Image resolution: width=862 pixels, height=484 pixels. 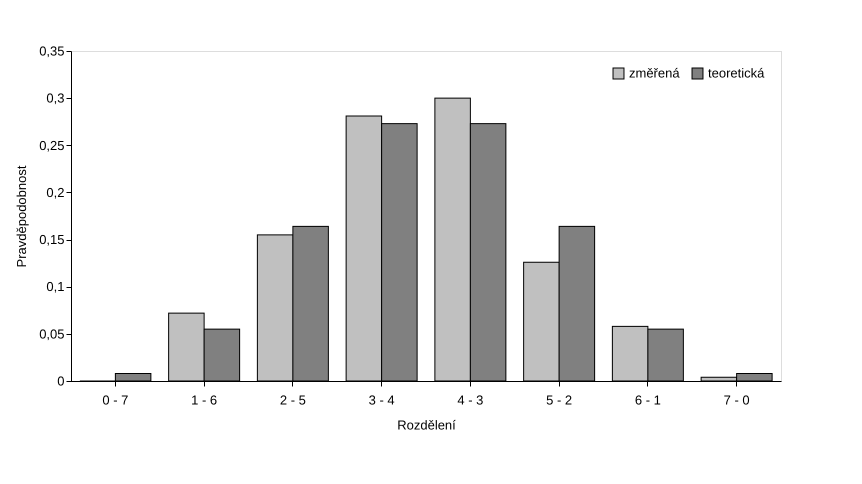 I want to click on y-axis-title: Pravděpodobnost, so click(x=22, y=216).